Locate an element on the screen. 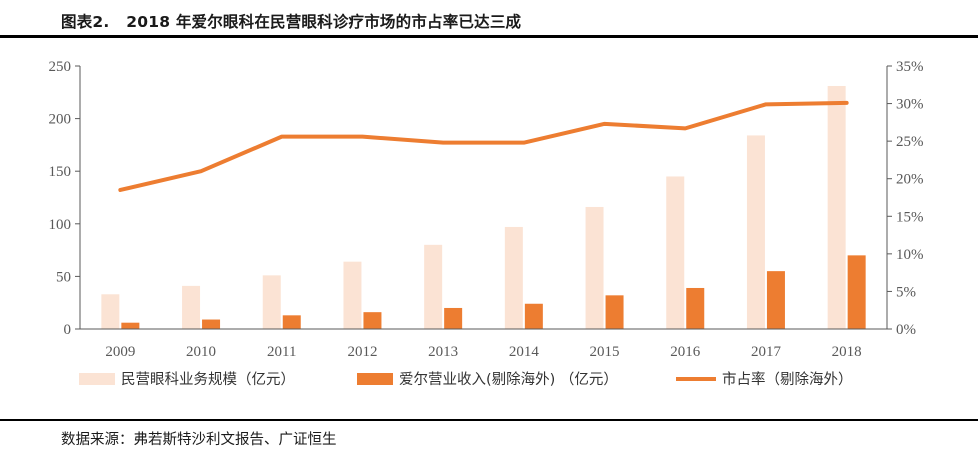 This screenshot has width=978, height=454. bar-market-2013 is located at coordinates (433, 286).